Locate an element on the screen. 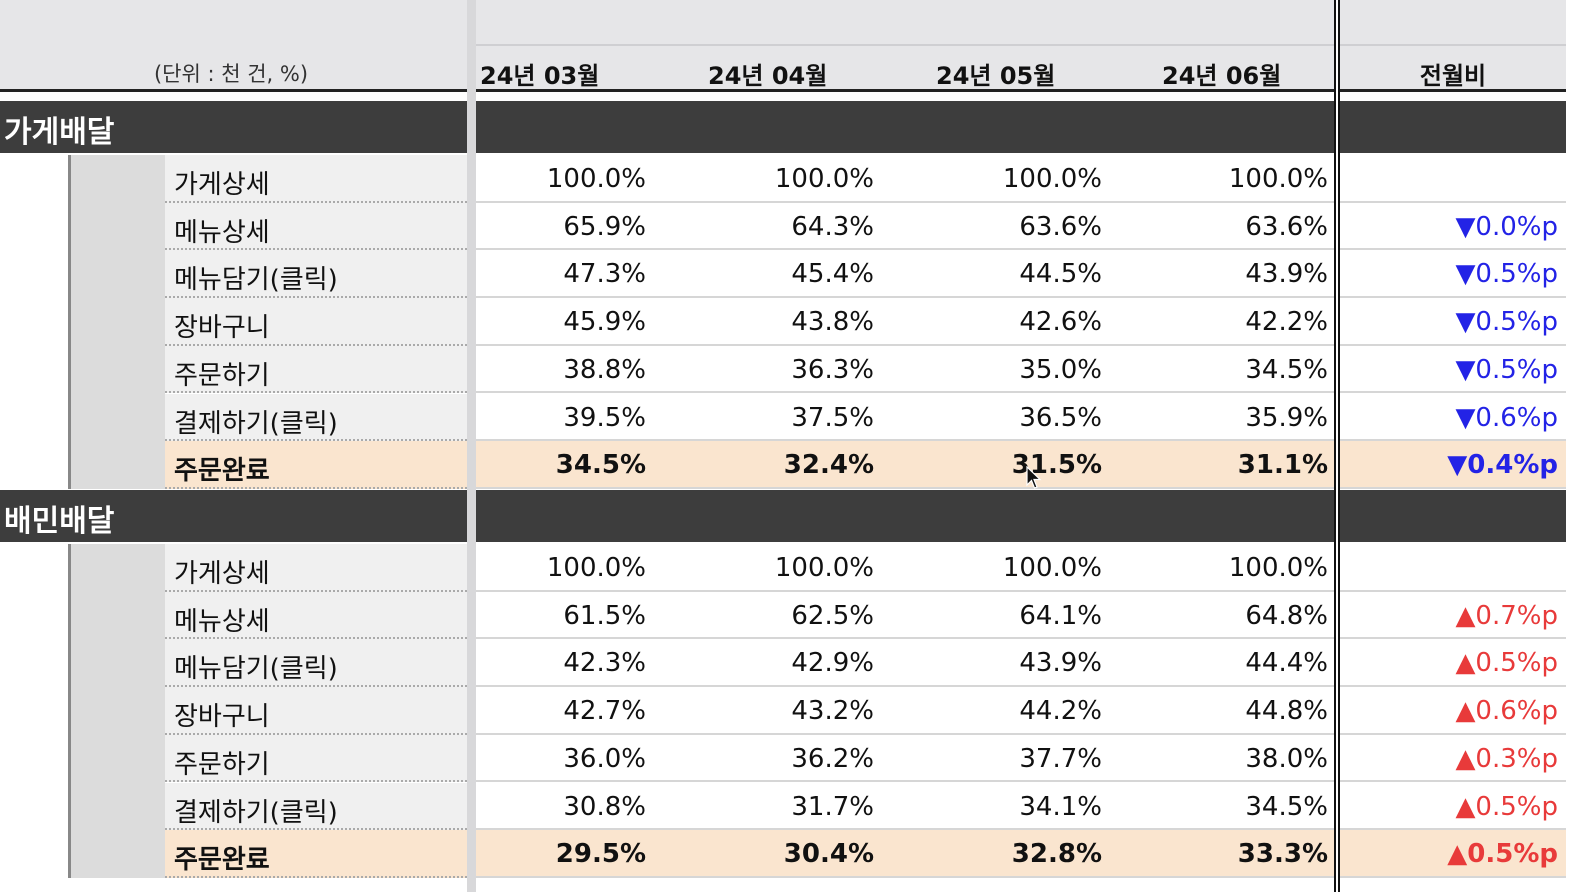 This screenshot has height=892, width=1576. month-header: 24년 03월 is located at coordinates (540, 76).